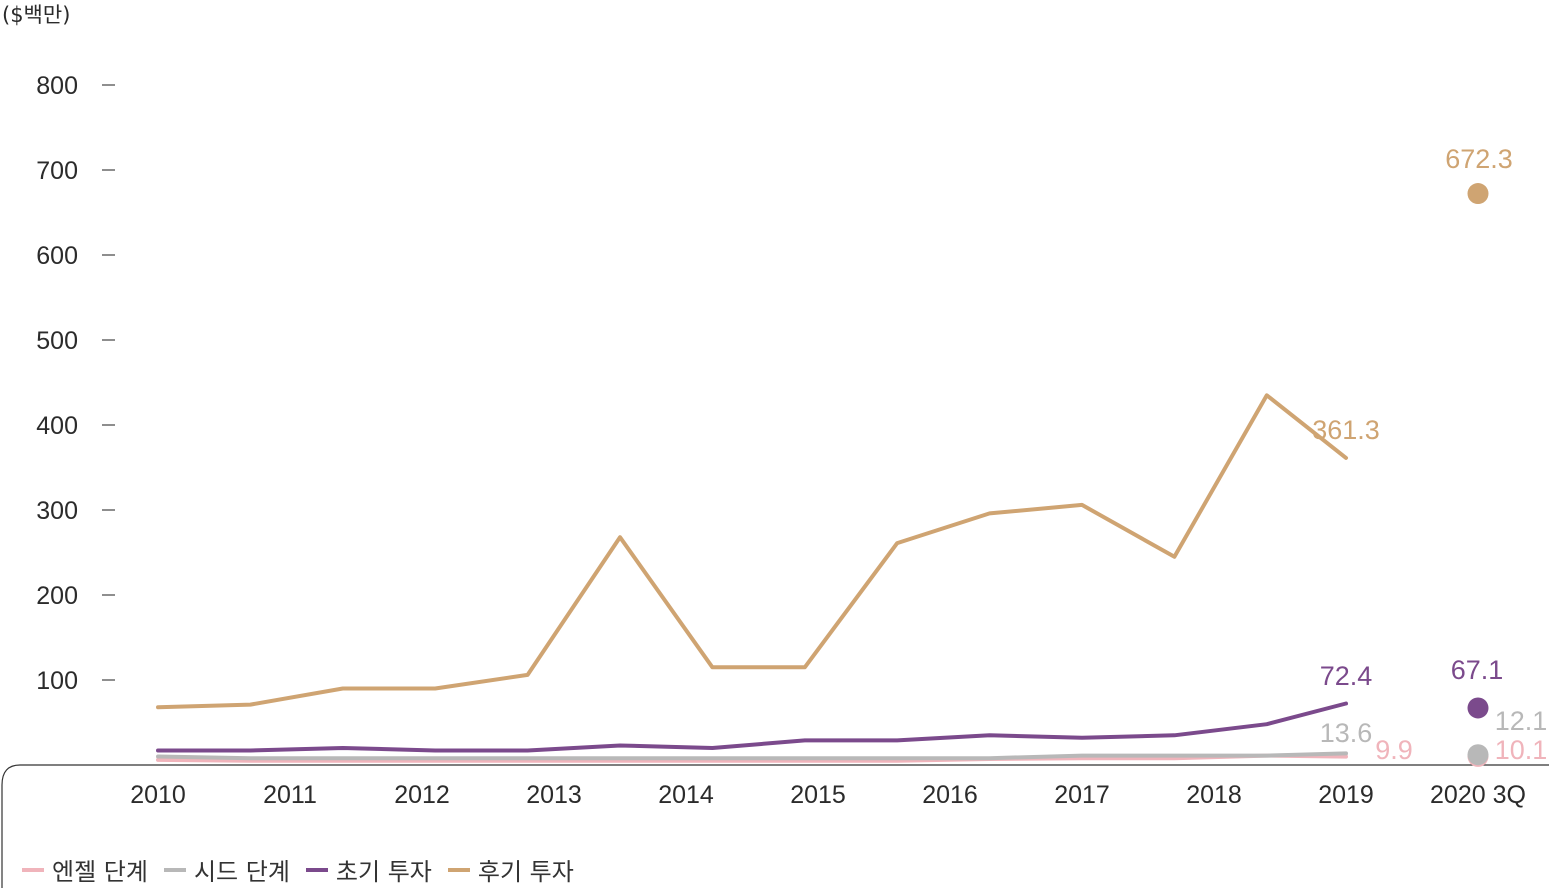  I want to click on y-tick-label: 800, so click(57, 86).